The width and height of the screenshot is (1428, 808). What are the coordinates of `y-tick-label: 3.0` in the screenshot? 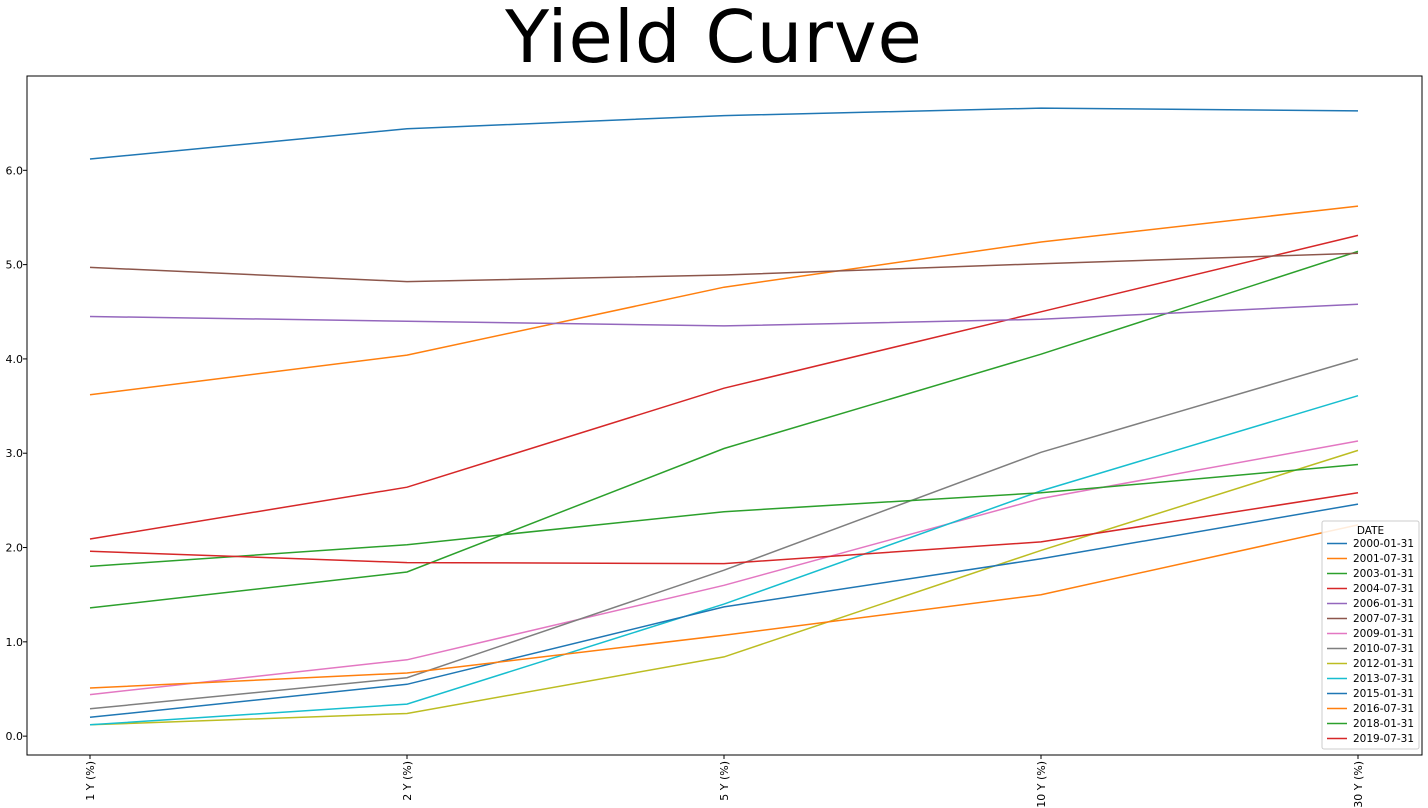 It's located at (15, 453).